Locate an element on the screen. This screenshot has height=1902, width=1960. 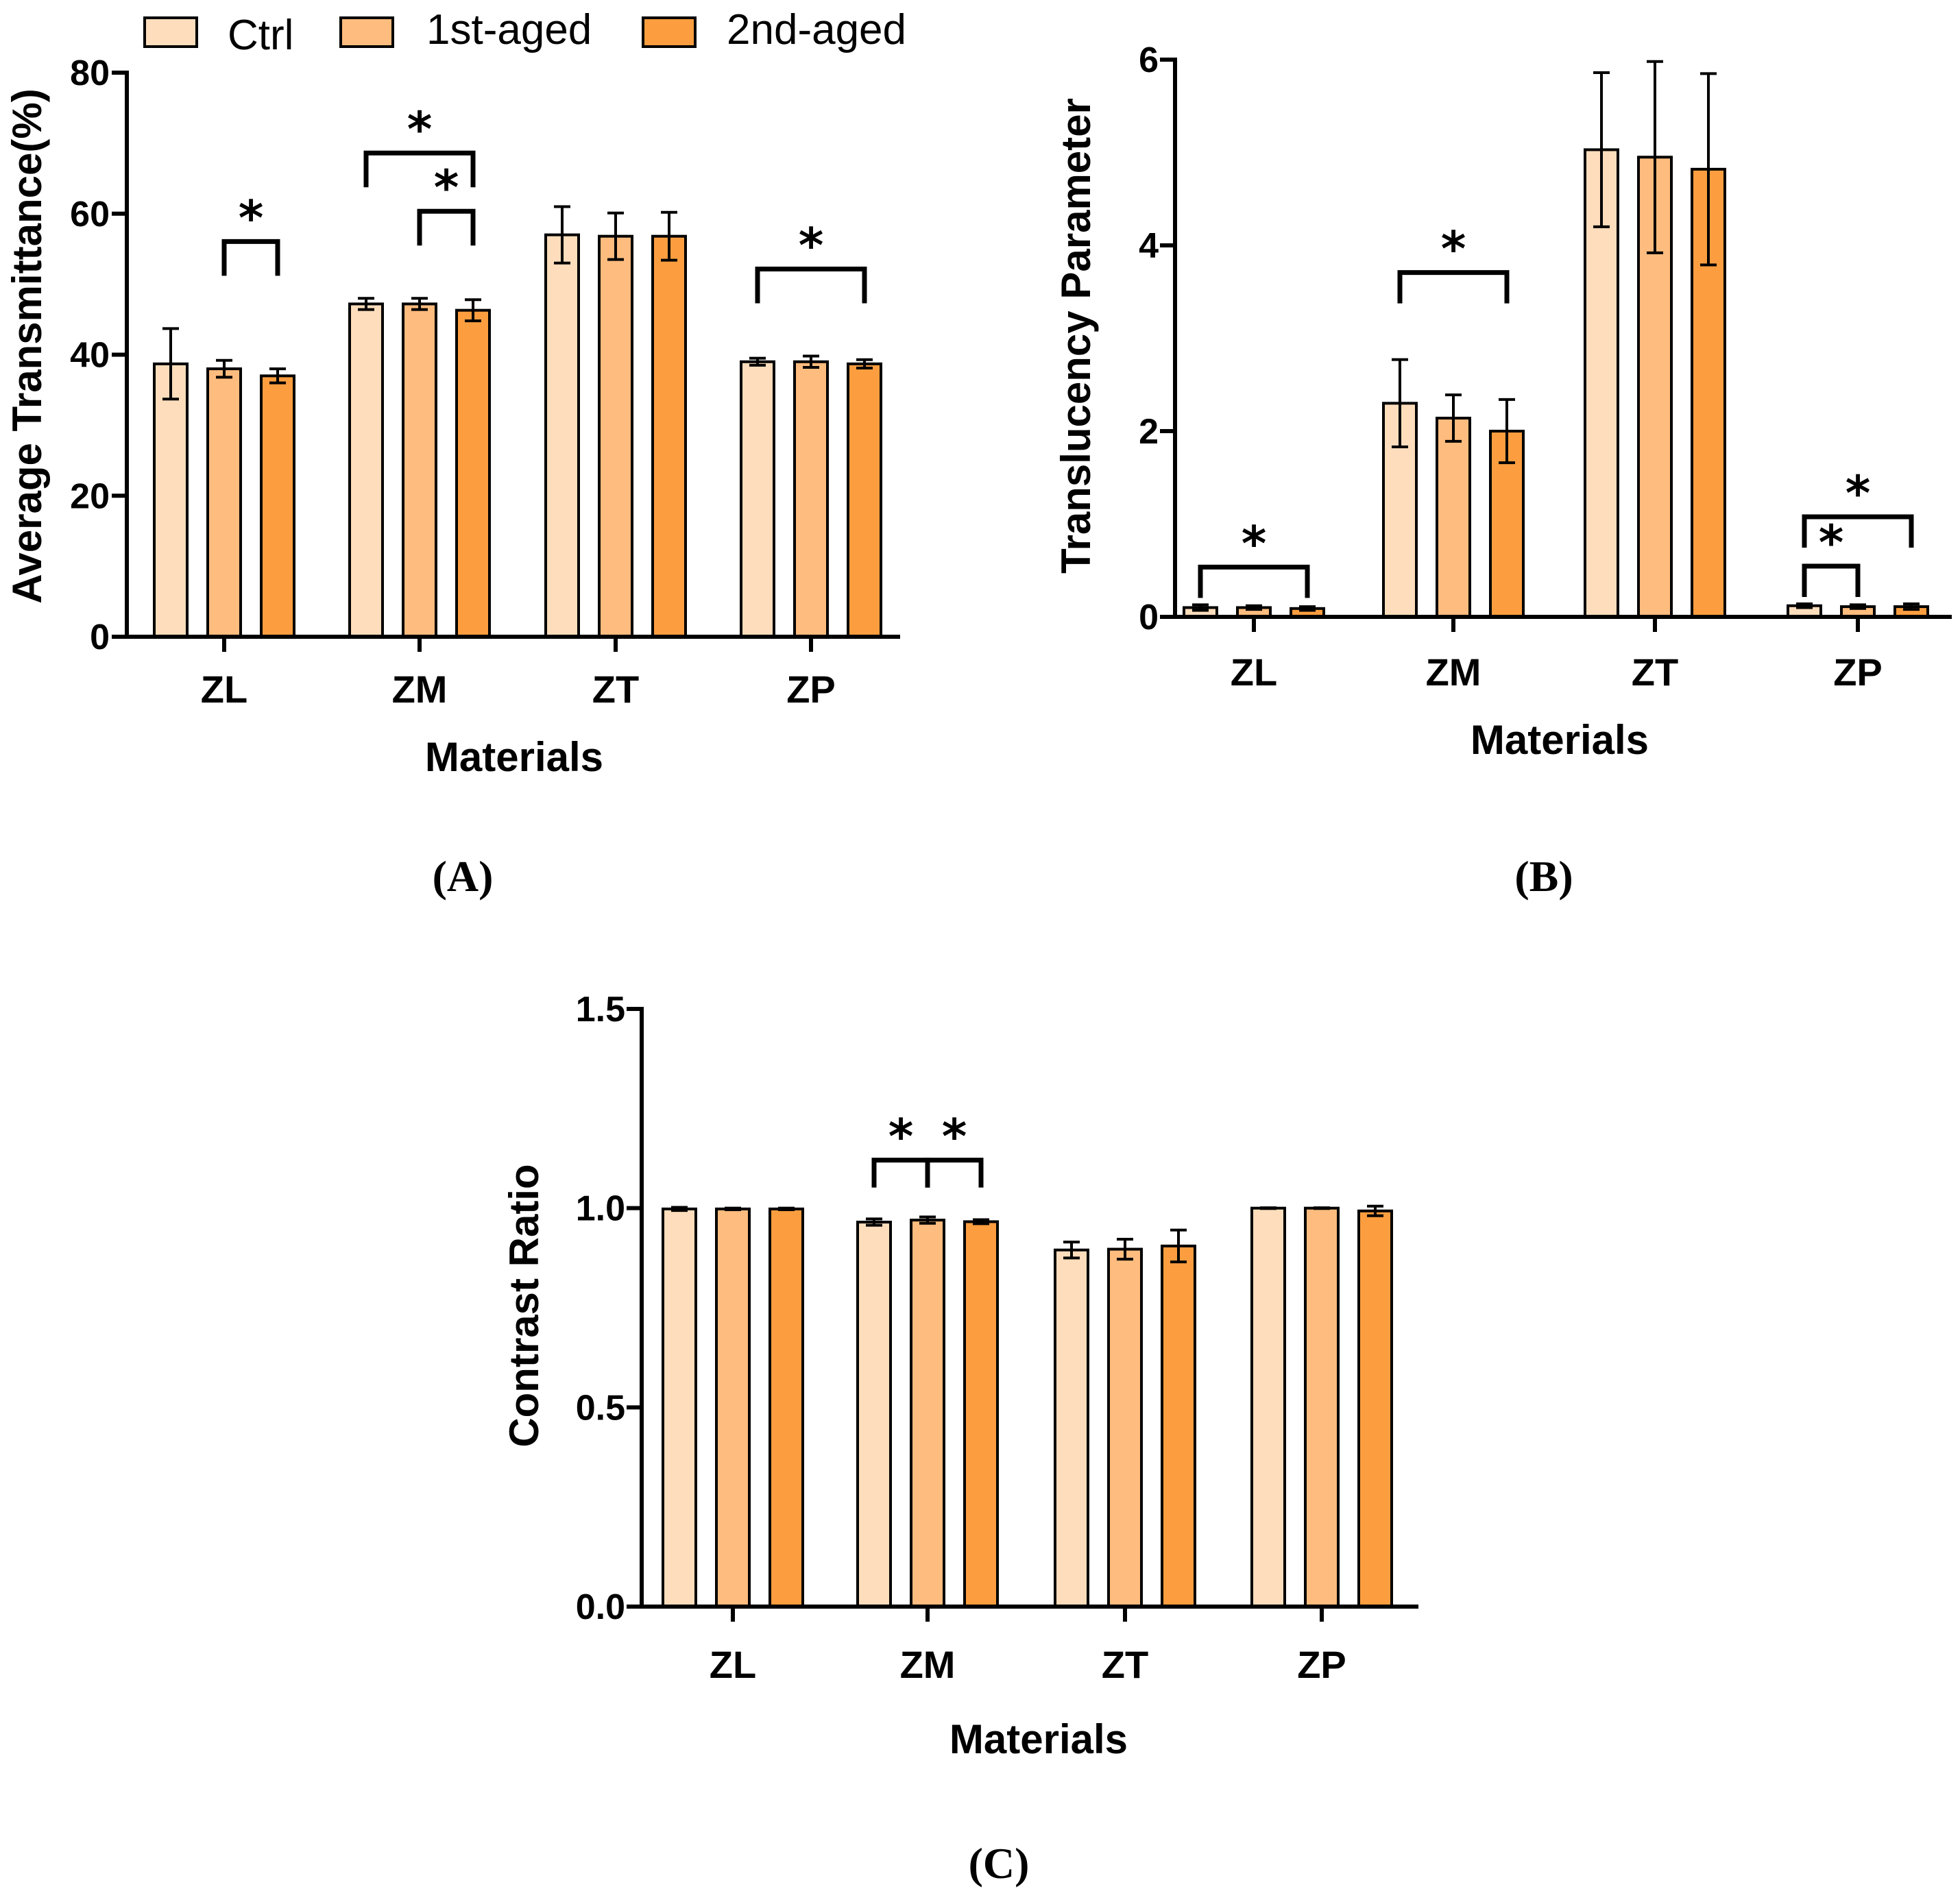
y-axis-title-b: Translucency Parameter is located at coordinates (1076, 336).